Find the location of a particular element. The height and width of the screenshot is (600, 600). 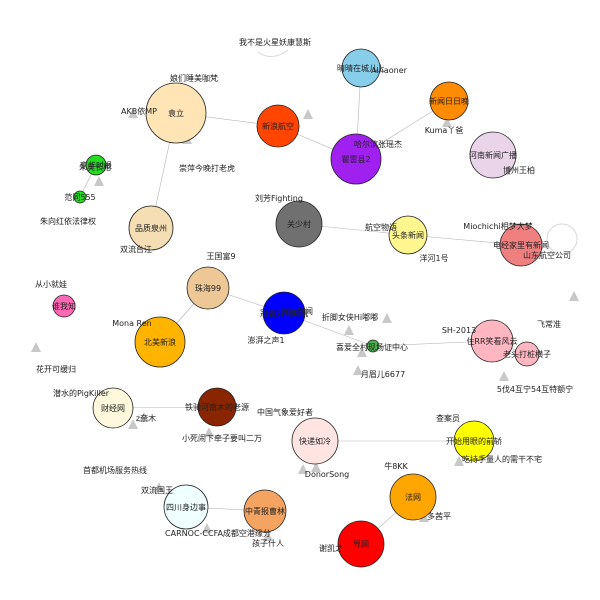

node-label: 新闻日日晚 is located at coordinates (449, 101).